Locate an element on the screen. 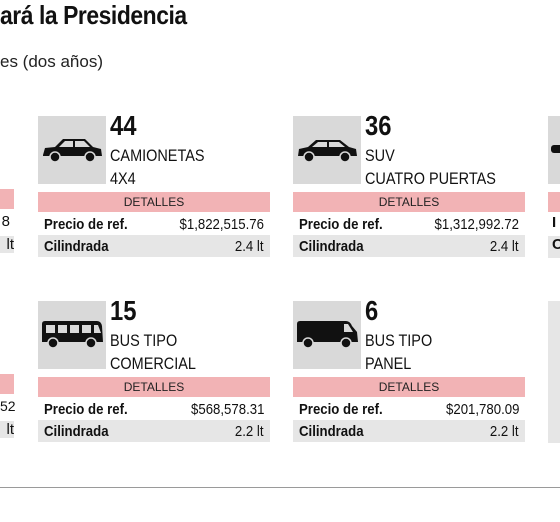 The image size is (560, 522). price-value: $1,822,515.76 is located at coordinates (221, 224).